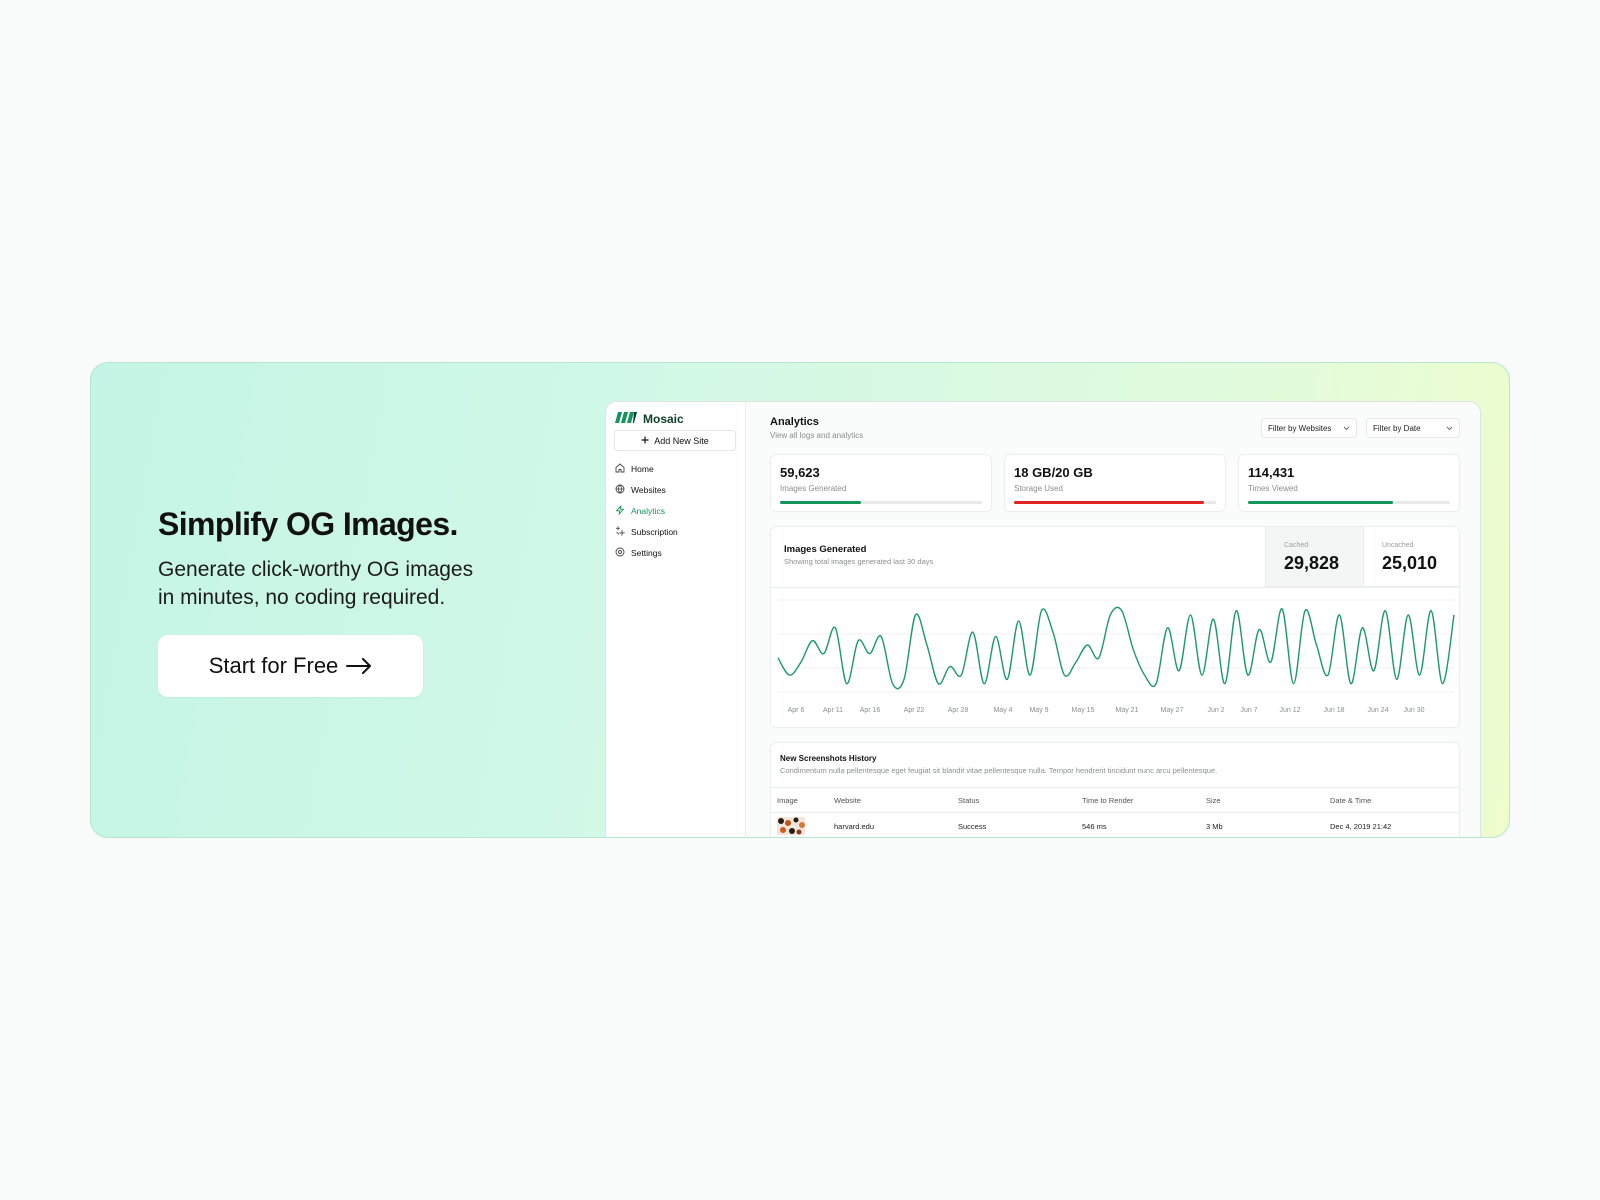  Describe the element at coordinates (620, 468) in the screenshot. I see `home-icon` at that location.